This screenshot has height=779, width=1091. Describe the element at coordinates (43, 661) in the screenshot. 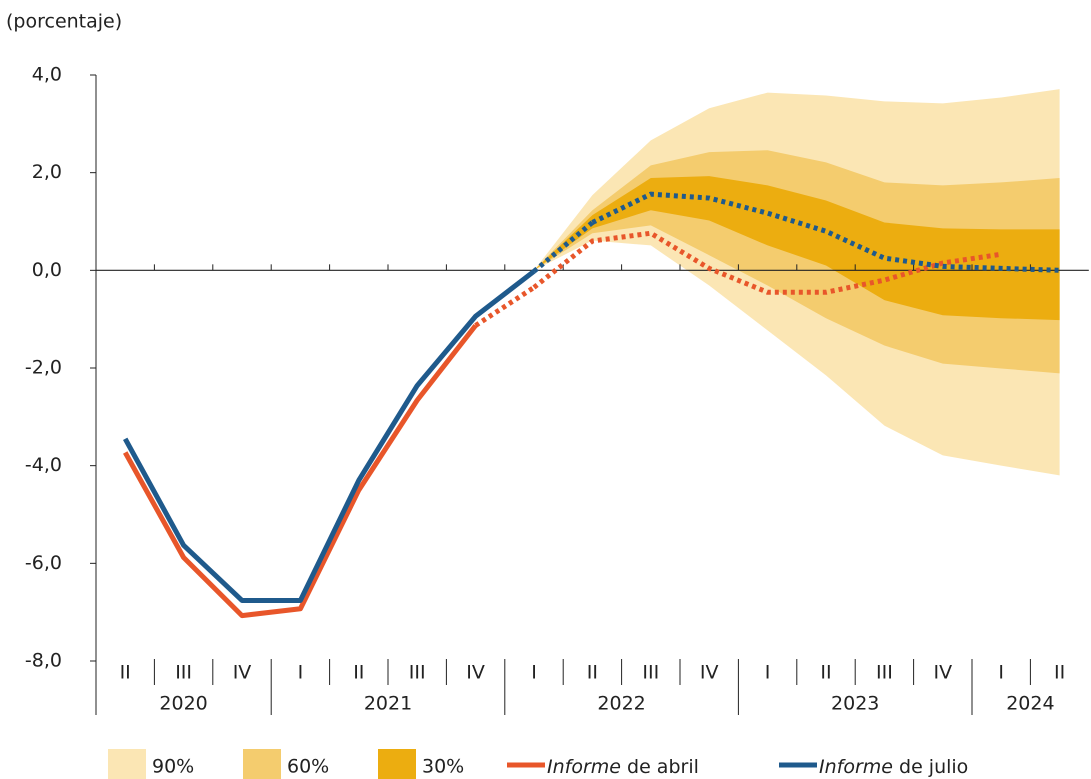

I see `y-tick-label: -8,0` at that location.